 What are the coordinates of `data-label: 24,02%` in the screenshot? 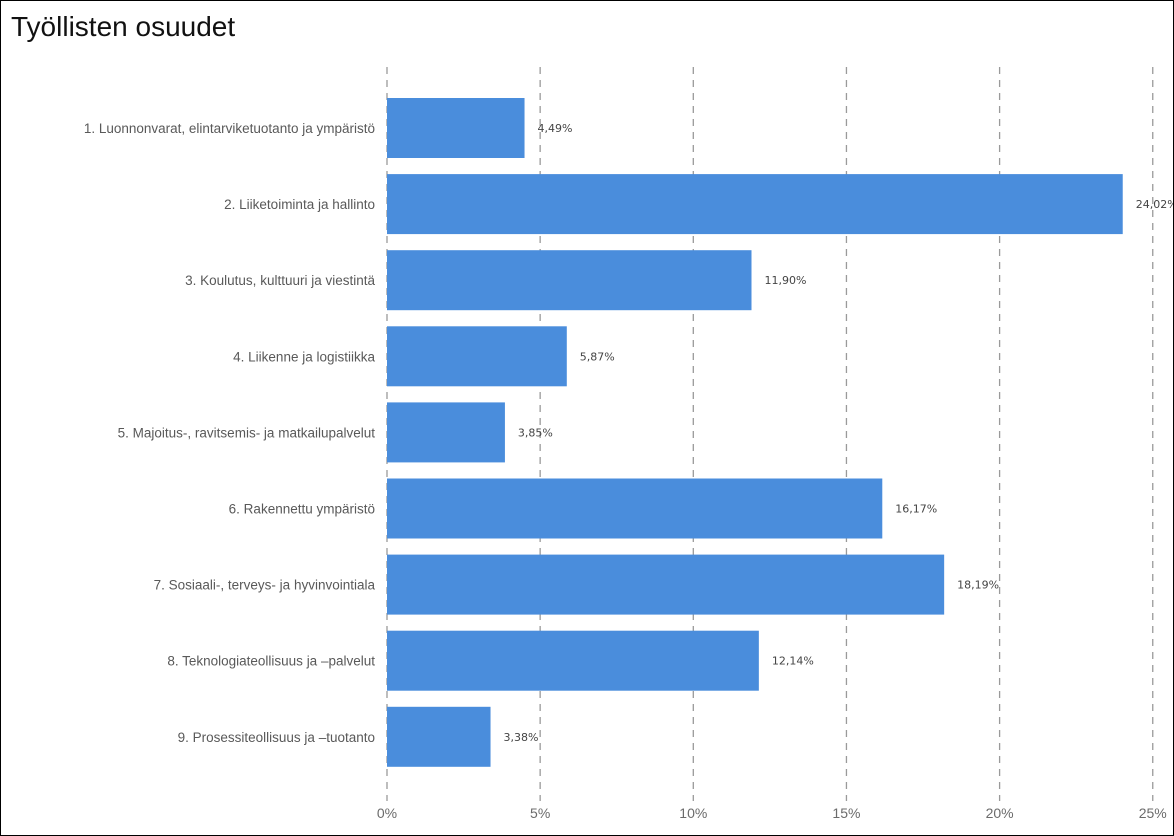 It's located at (1154, 204).